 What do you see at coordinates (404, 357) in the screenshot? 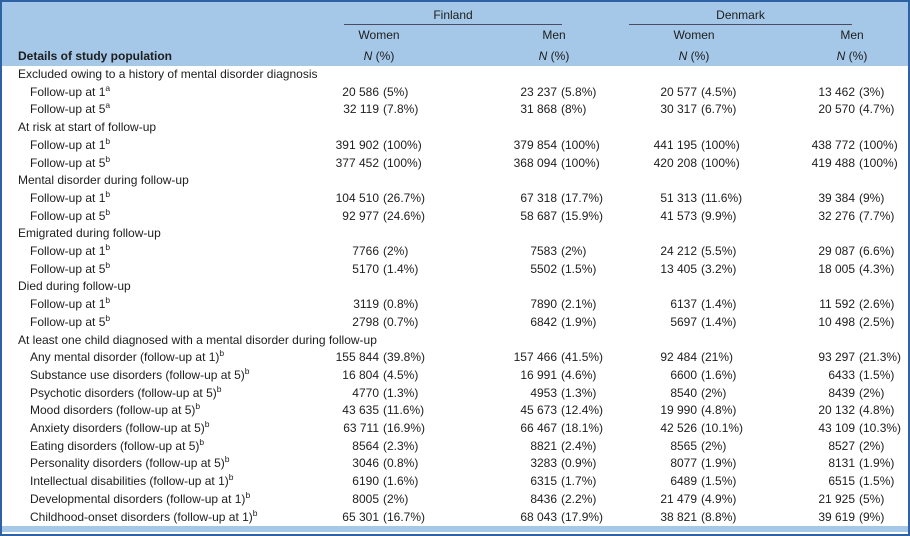
I see `value-percent: (39.8%)` at bounding box center [404, 357].